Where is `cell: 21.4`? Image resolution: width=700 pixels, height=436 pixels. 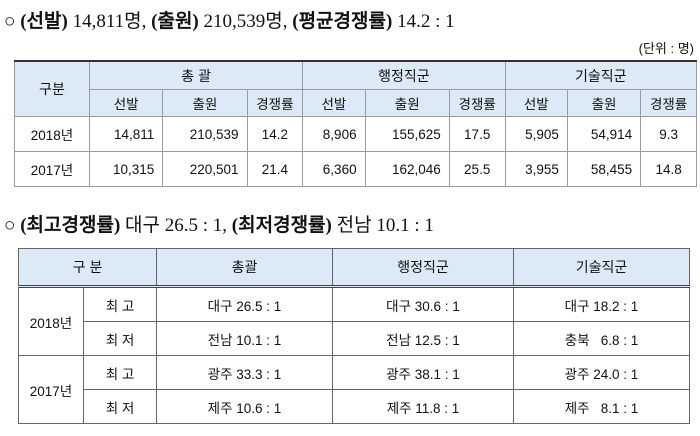 cell: 21.4 is located at coordinates (275, 169).